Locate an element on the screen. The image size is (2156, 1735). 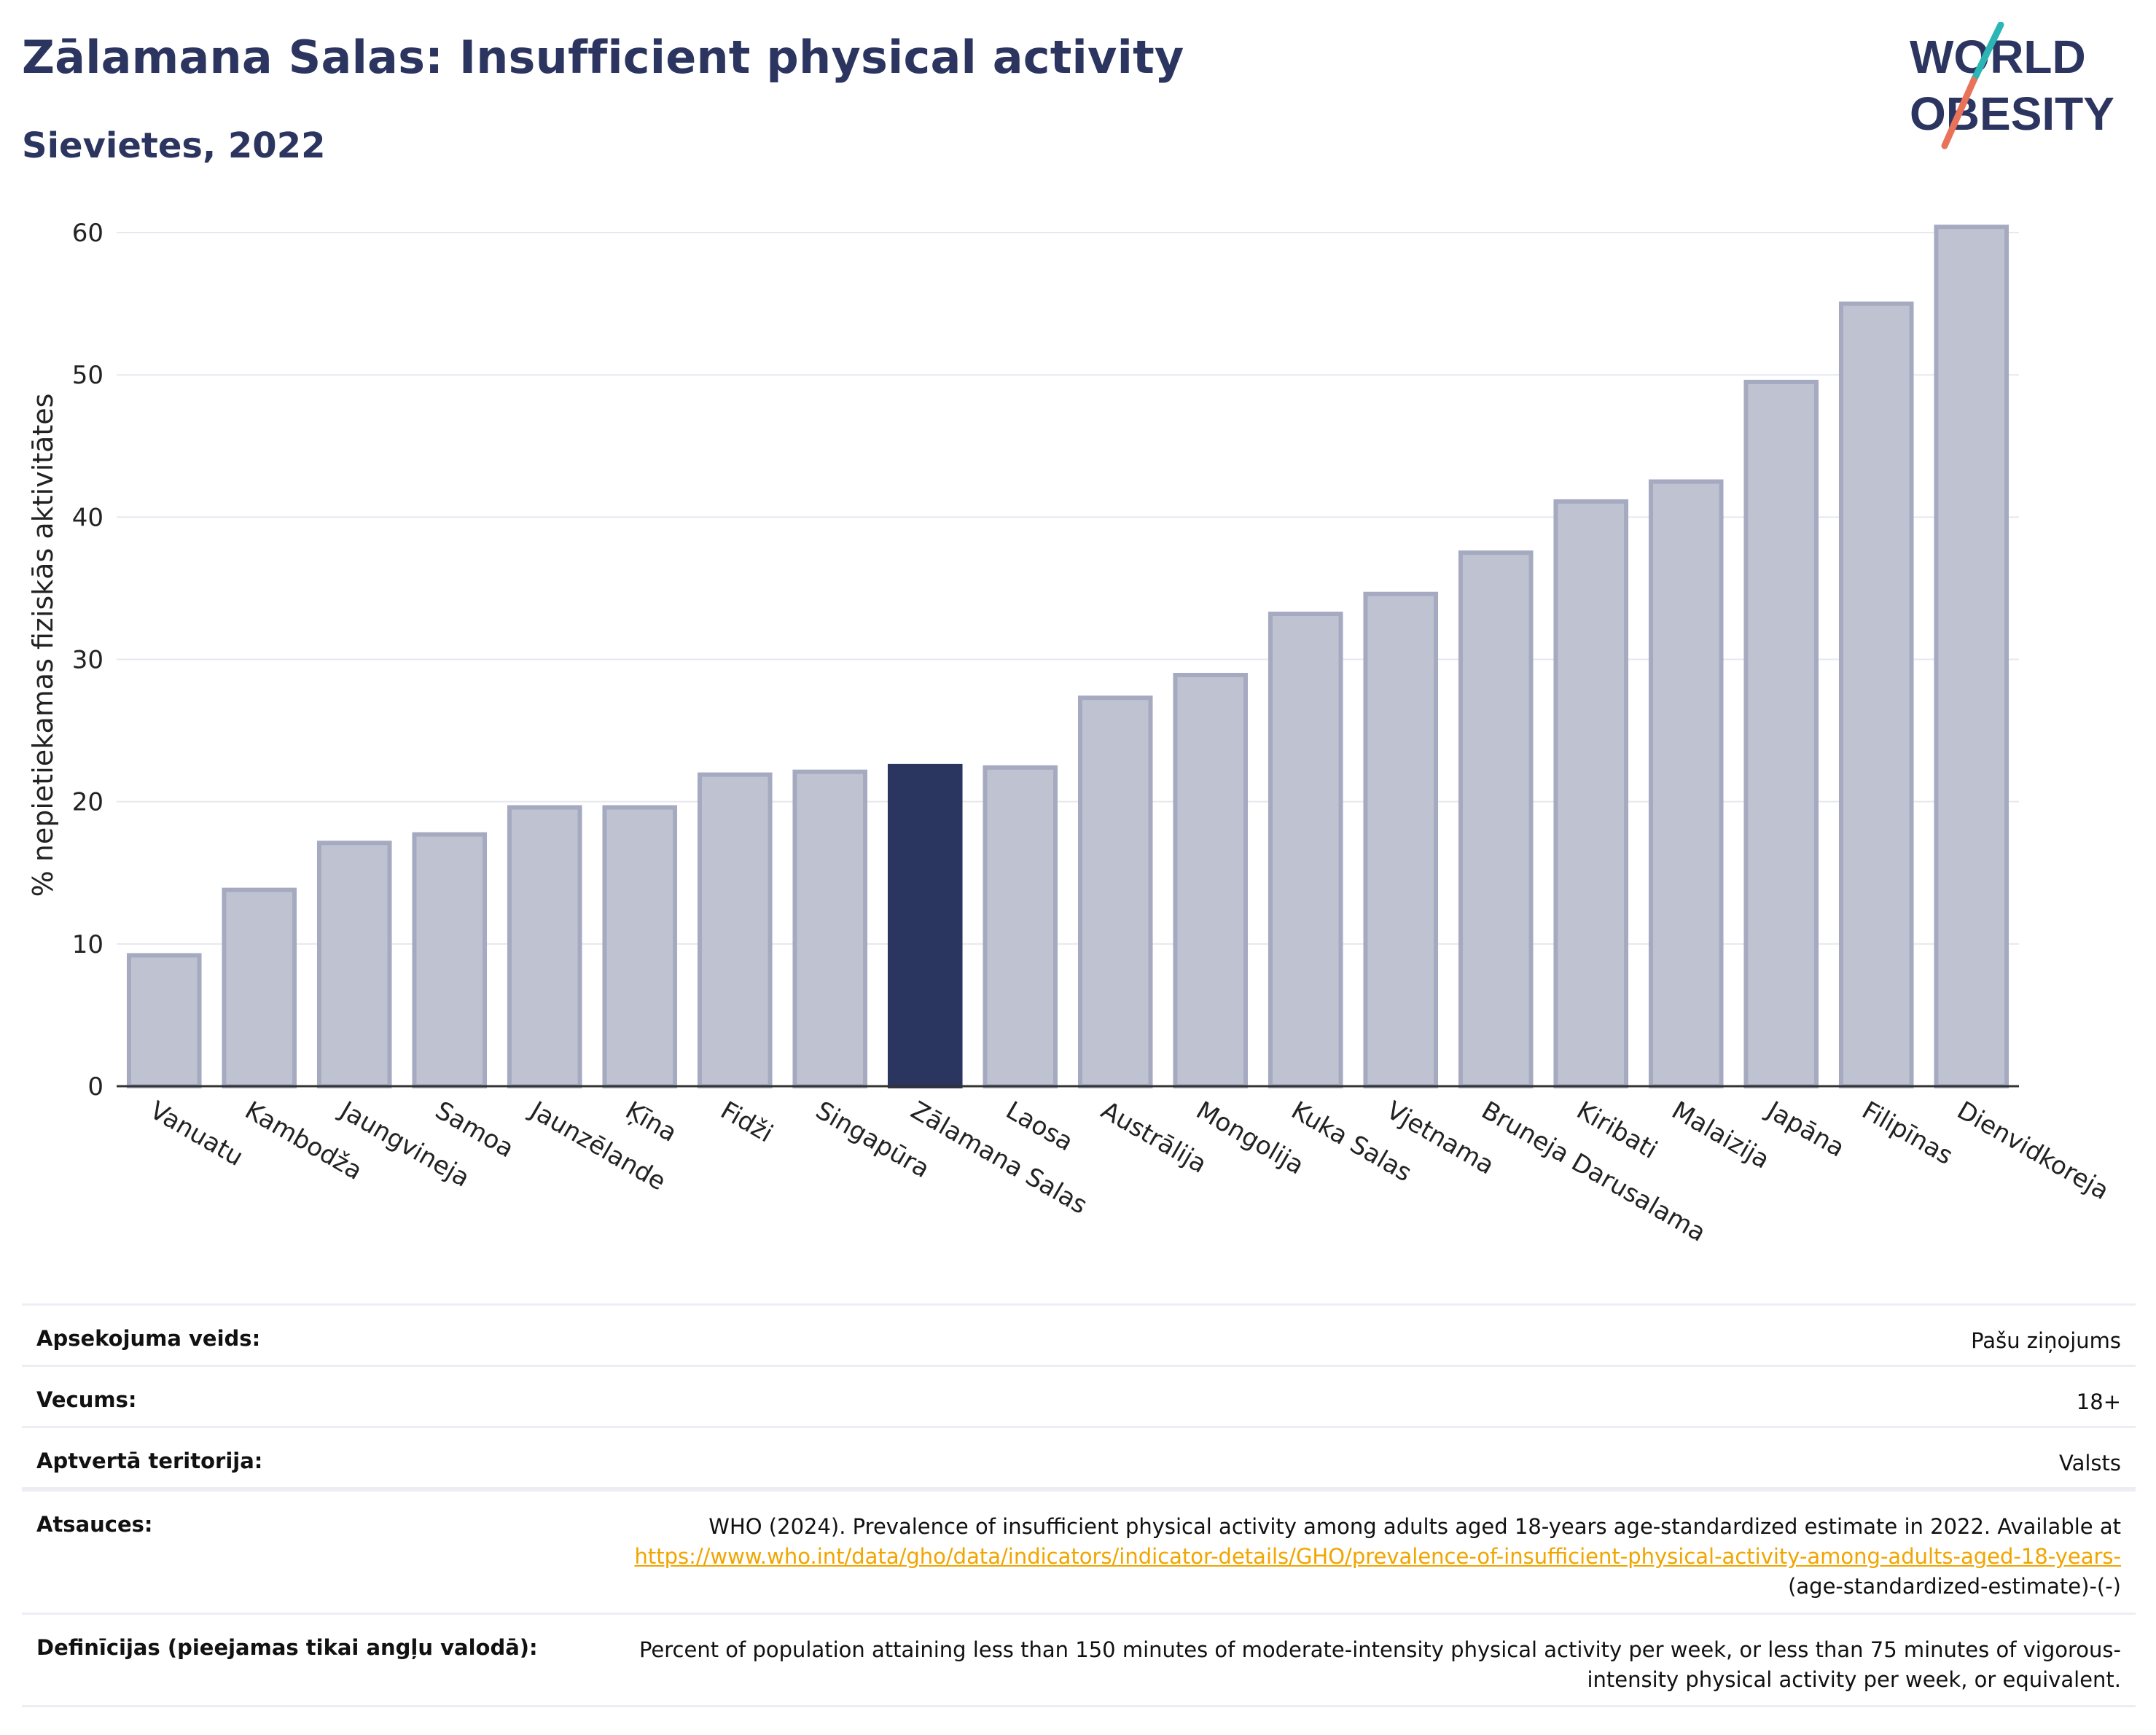
y-tick-label: 50 is located at coordinates (87, 376).